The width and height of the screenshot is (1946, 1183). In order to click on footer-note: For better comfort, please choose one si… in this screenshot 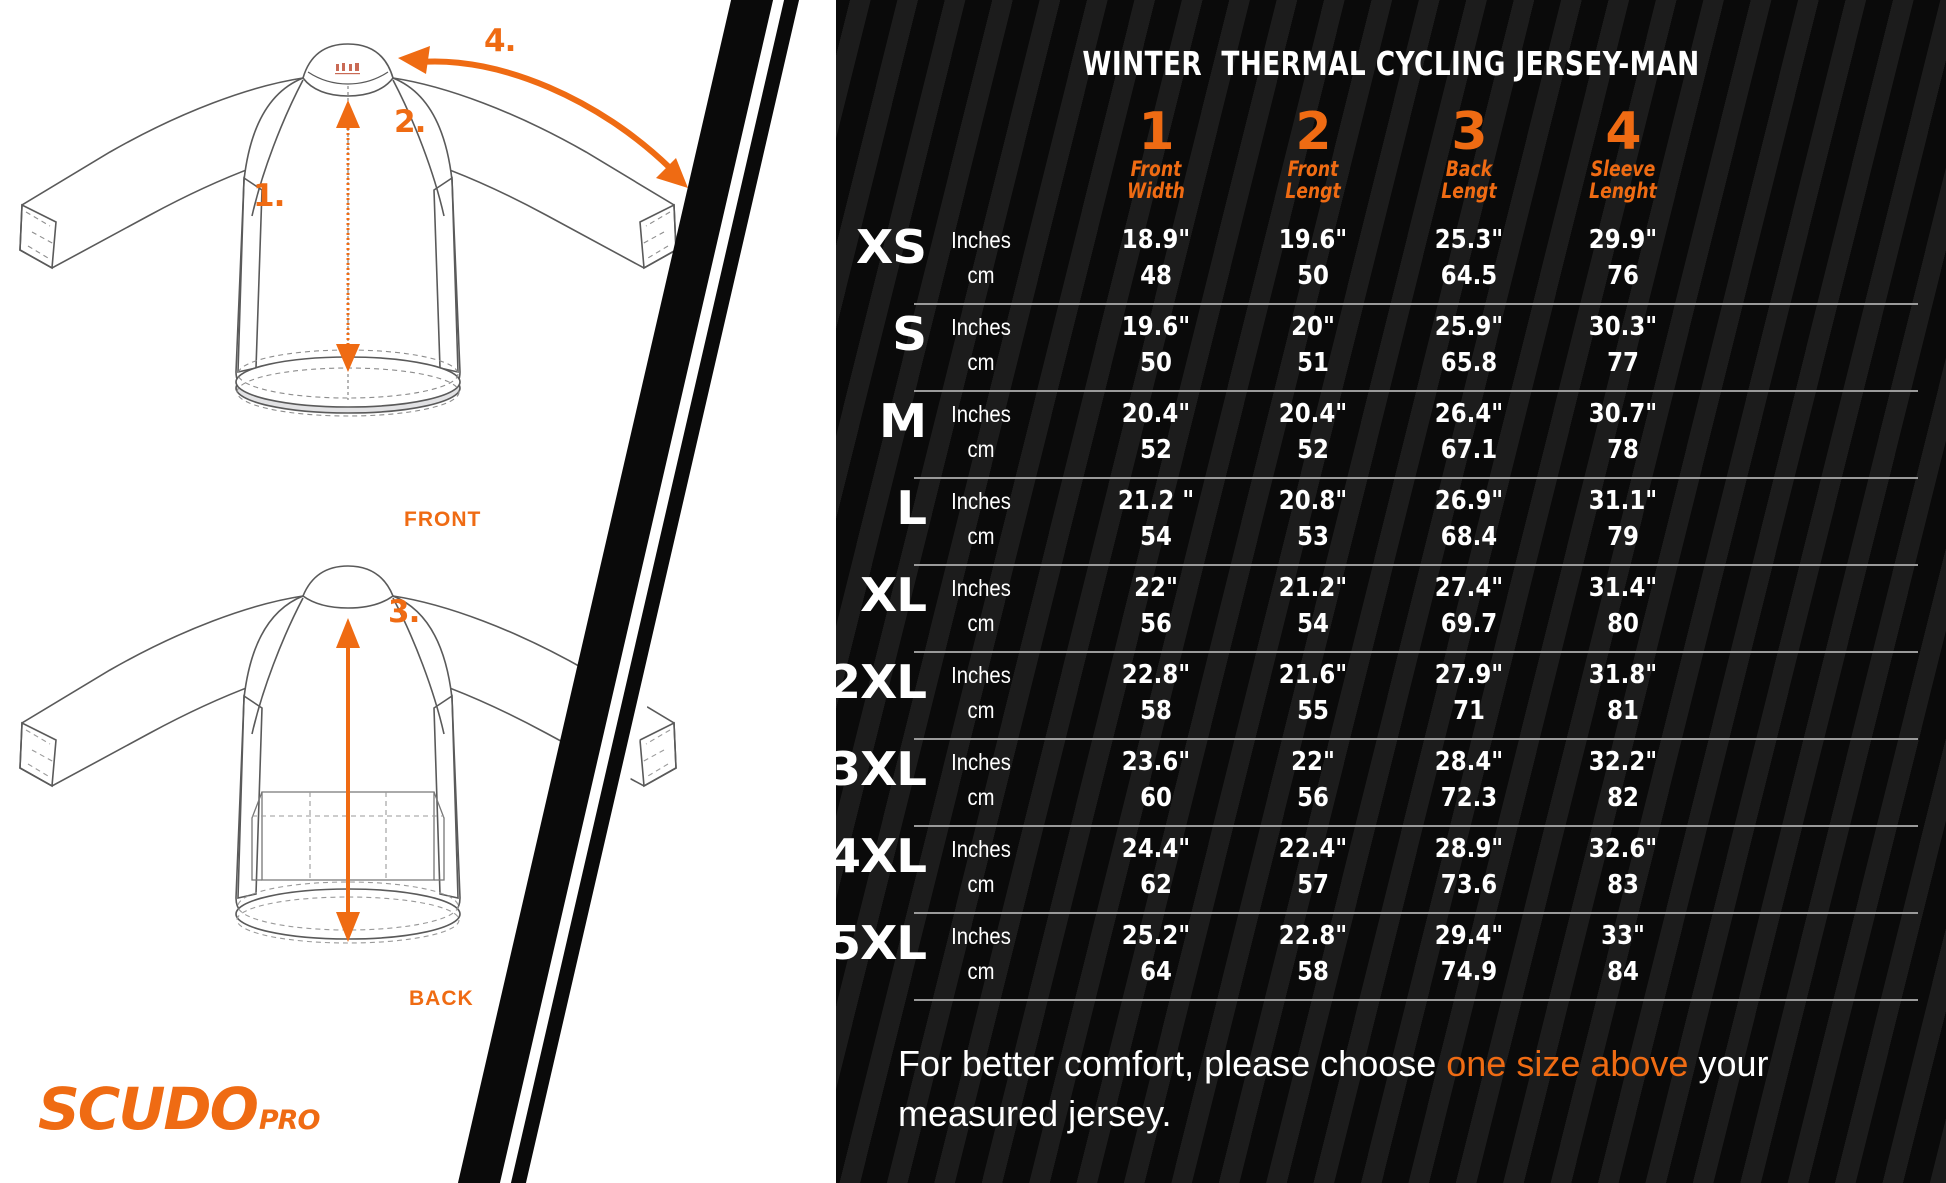, I will do `click(1410, 1089)`.